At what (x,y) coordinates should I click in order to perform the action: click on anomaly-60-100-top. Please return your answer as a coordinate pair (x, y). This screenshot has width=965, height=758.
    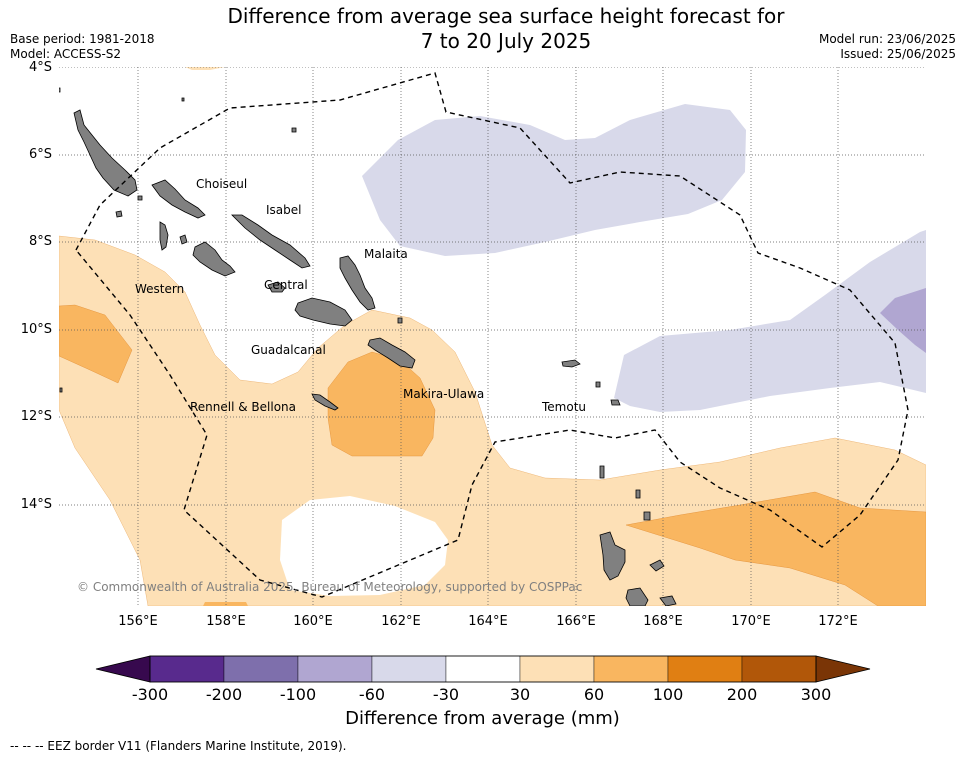
    Looking at the image, I should click on (205, 68).